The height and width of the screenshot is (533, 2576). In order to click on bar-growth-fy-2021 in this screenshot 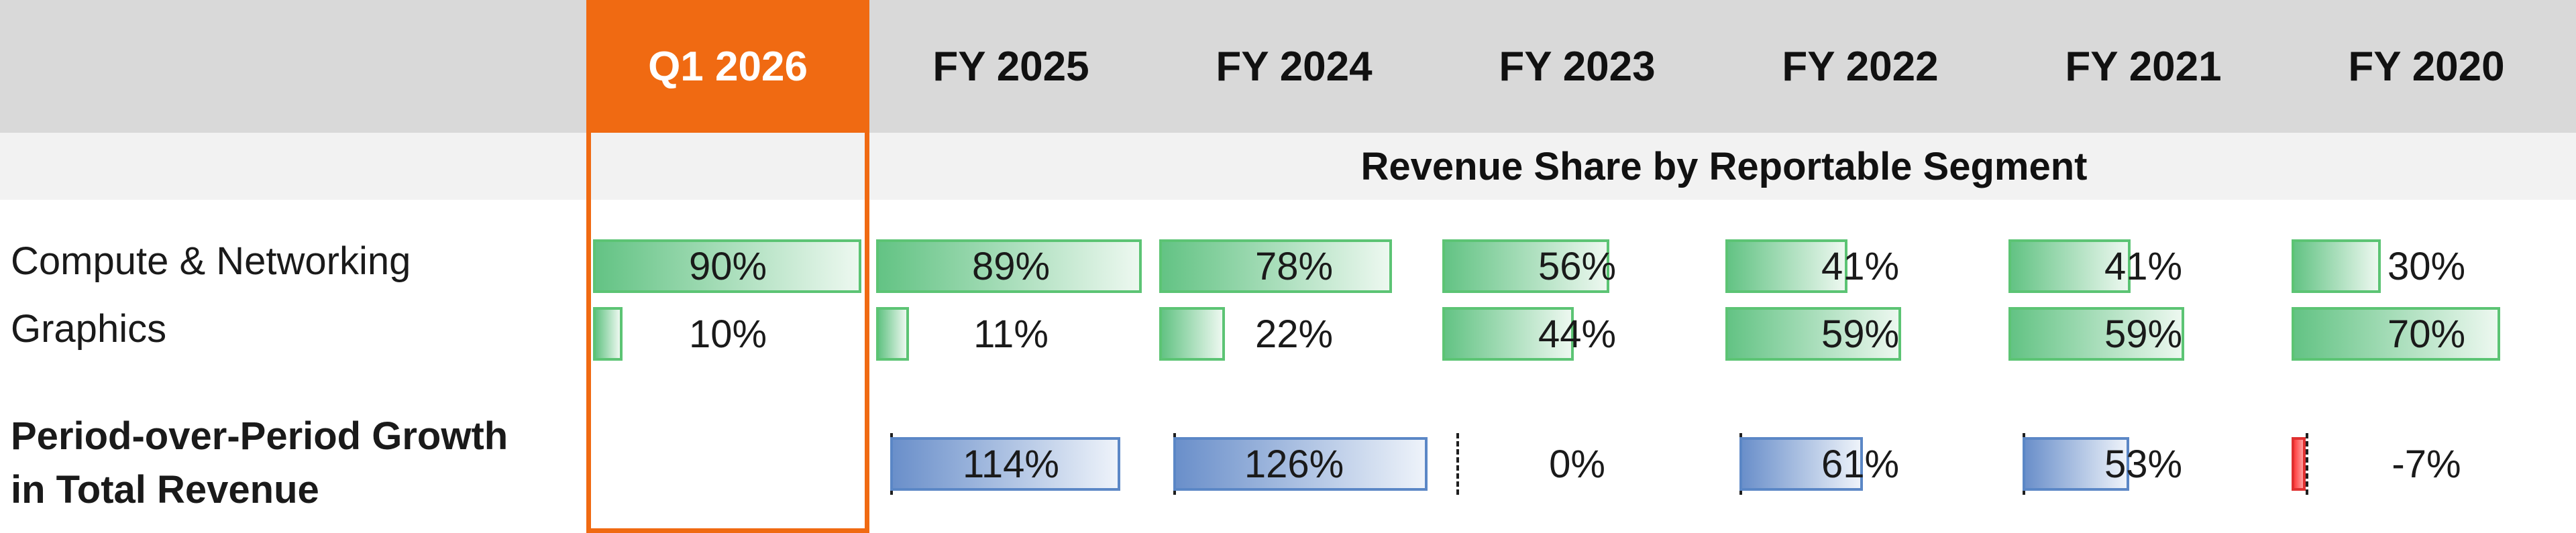, I will do `click(2076, 464)`.